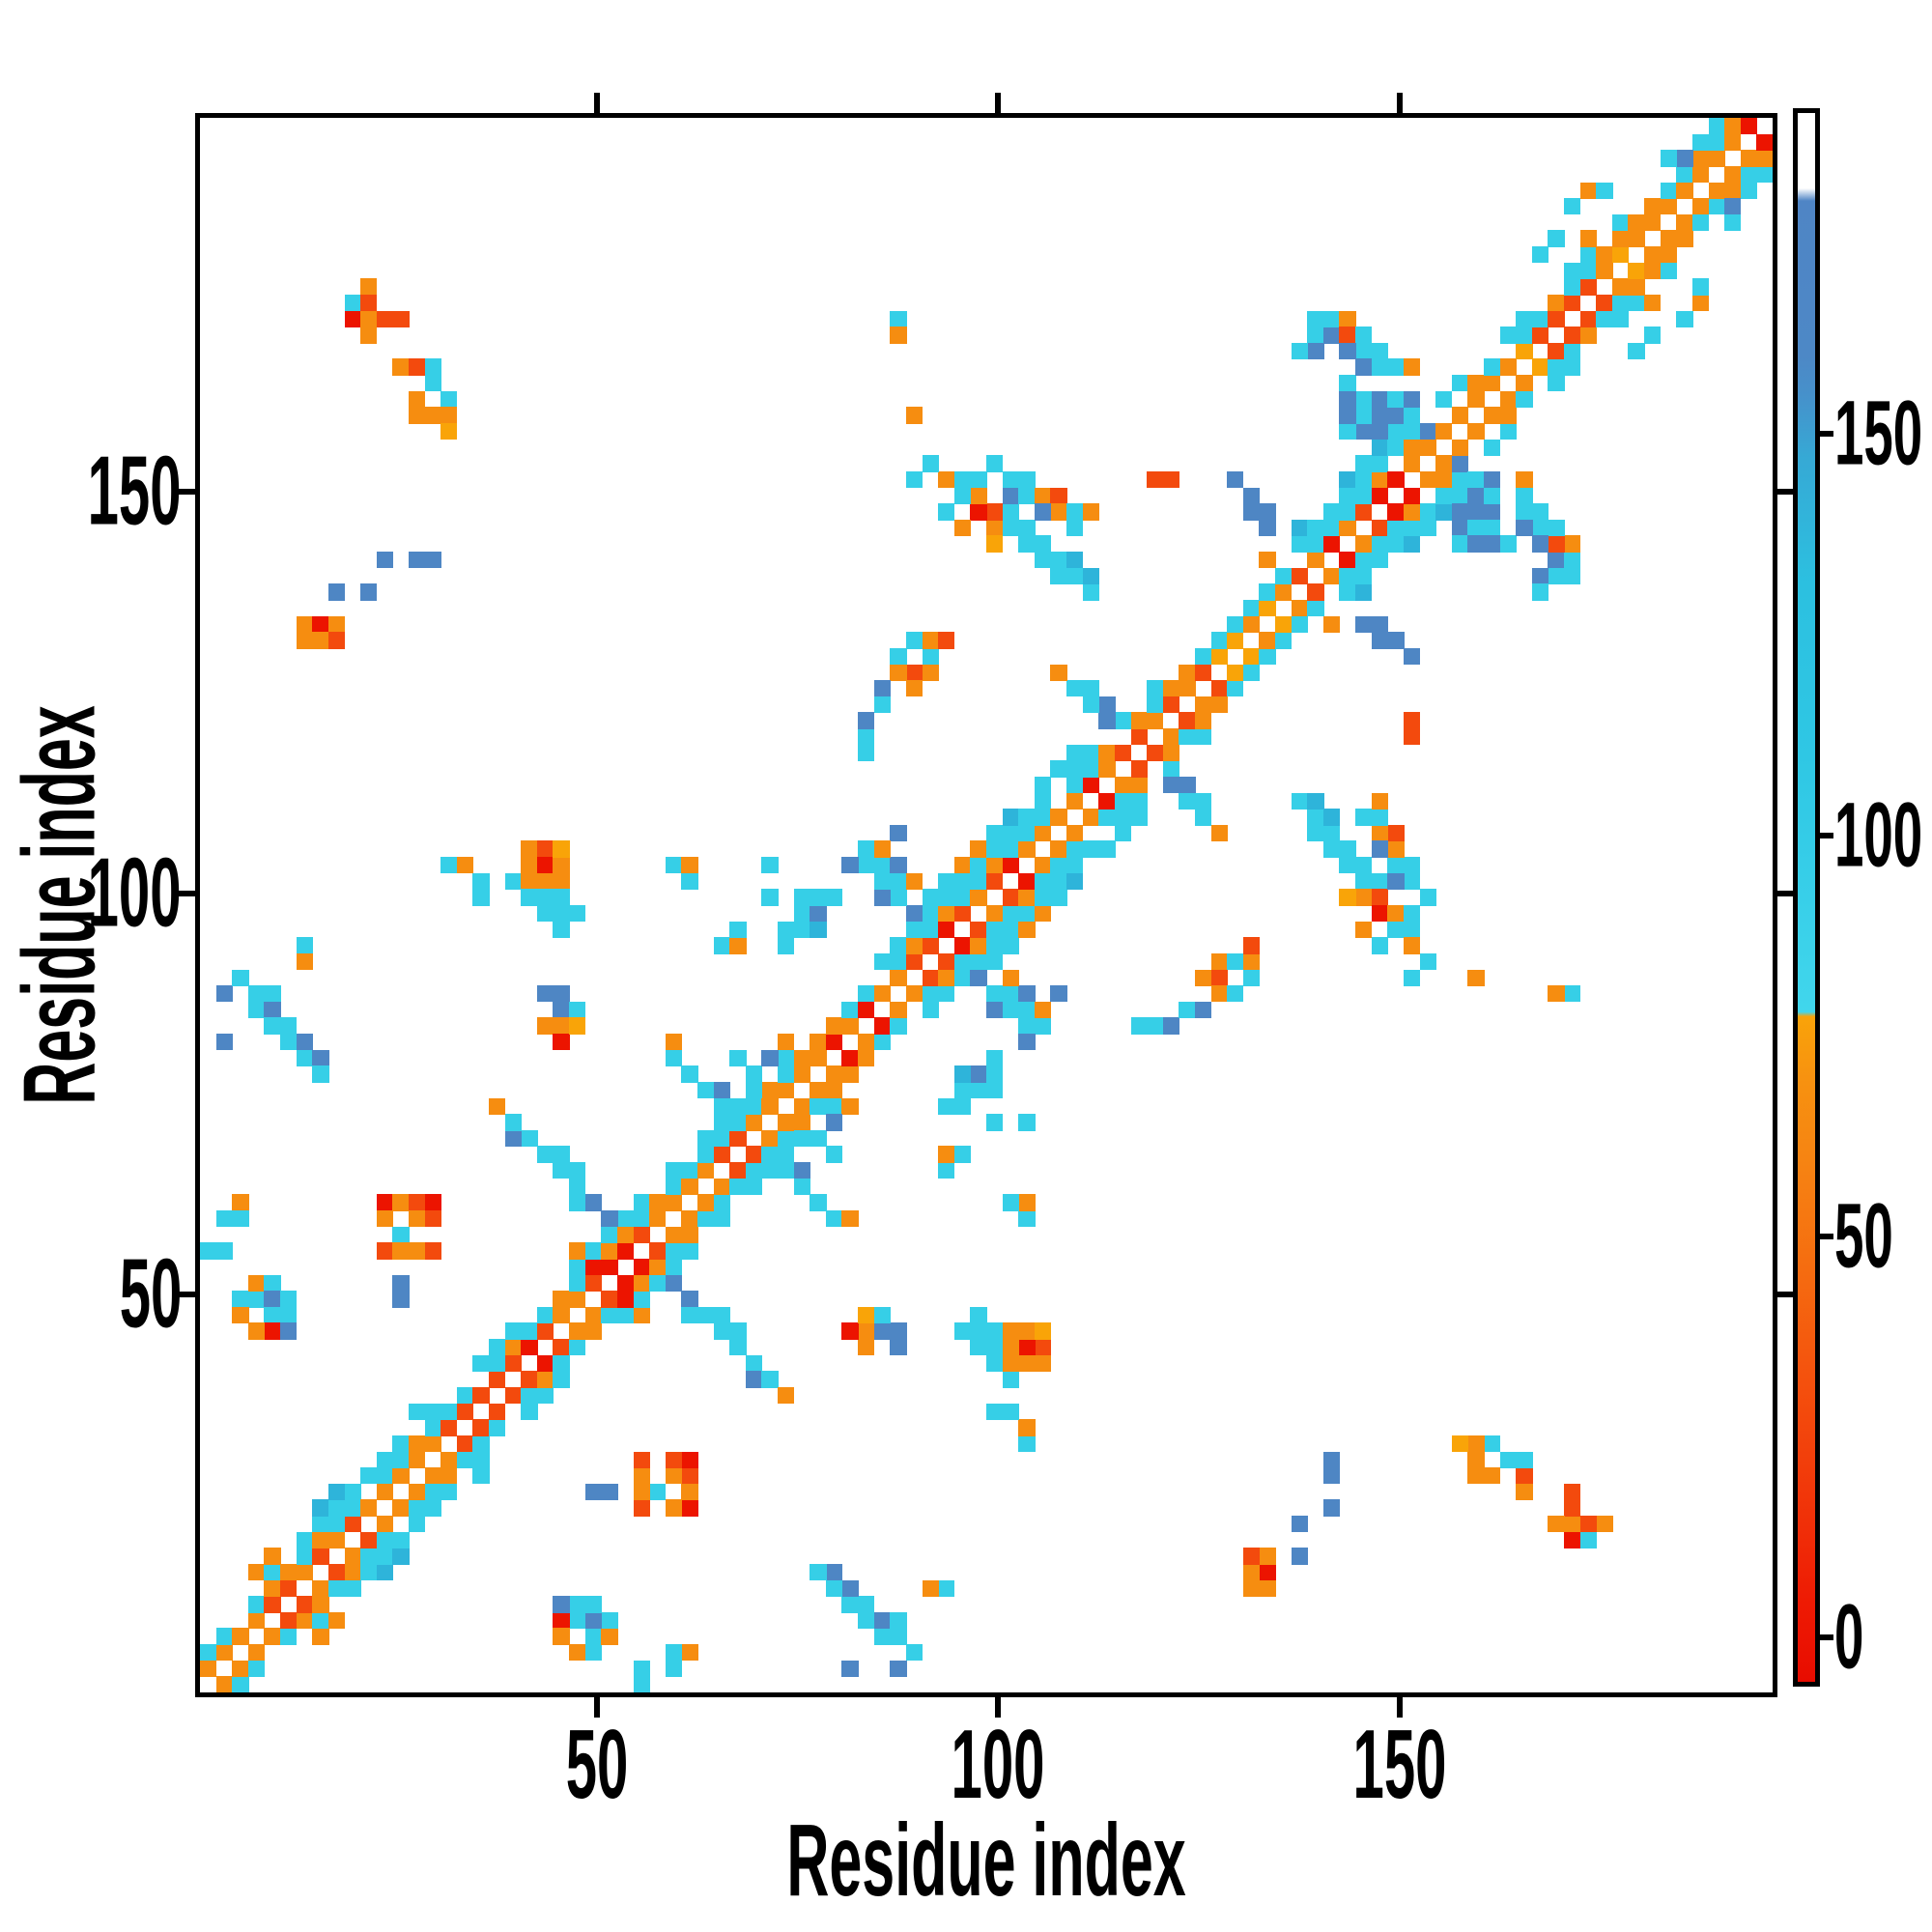 Image resolution: width=1932 pixels, height=1932 pixels. Describe the element at coordinates (185, 893) in the screenshot. I see `y-axis-left-tick` at that location.